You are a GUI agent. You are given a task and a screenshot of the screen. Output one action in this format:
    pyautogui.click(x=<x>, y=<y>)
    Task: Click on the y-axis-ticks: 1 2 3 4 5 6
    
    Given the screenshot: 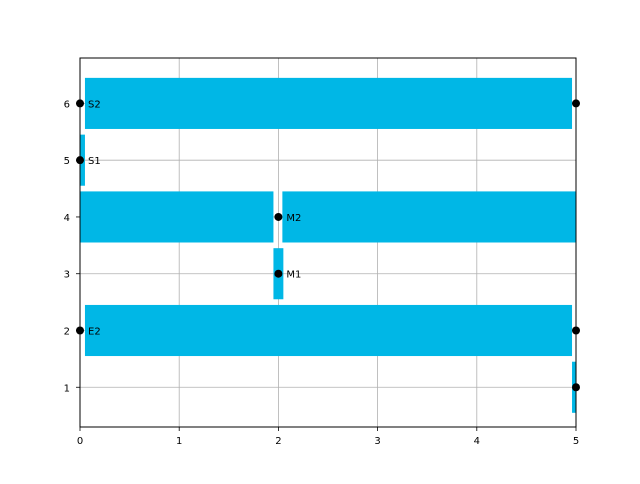 What is the action you would take?
    pyautogui.click(x=72, y=246)
    